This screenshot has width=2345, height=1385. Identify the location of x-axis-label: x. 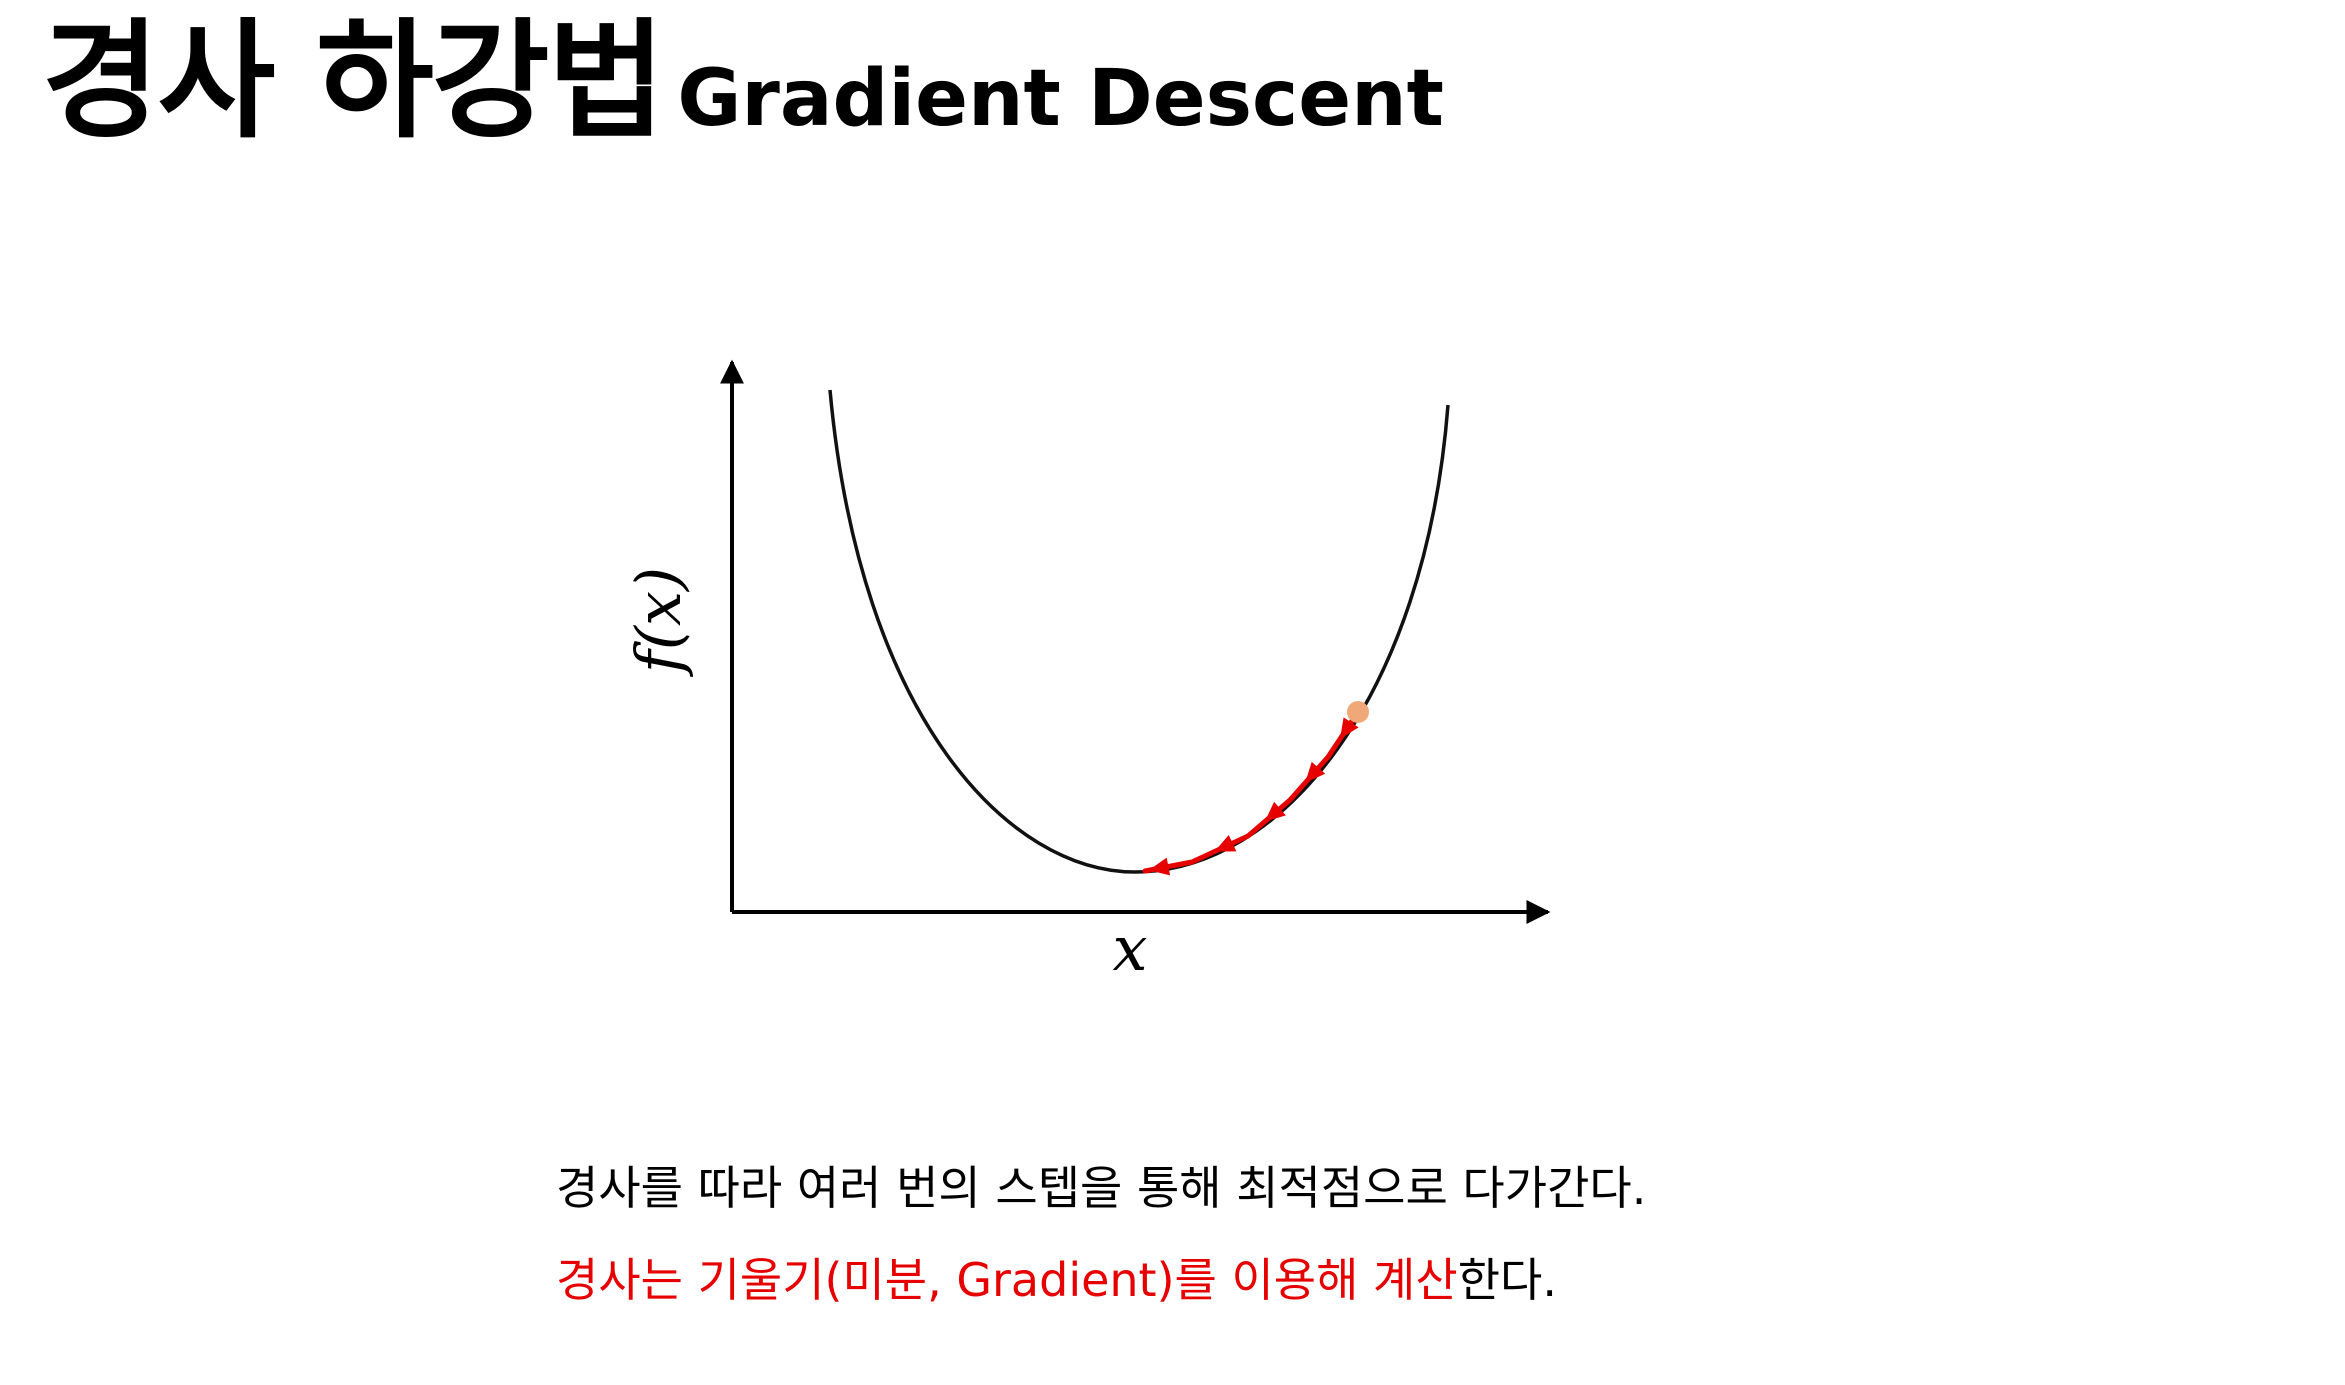
(1130, 948).